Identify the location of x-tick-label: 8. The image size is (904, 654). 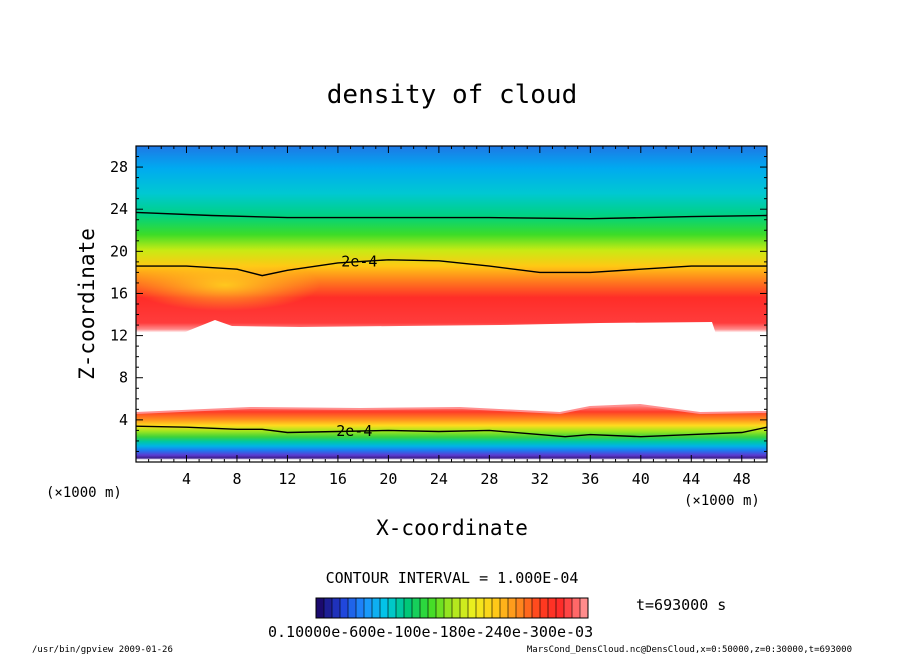
(236, 479).